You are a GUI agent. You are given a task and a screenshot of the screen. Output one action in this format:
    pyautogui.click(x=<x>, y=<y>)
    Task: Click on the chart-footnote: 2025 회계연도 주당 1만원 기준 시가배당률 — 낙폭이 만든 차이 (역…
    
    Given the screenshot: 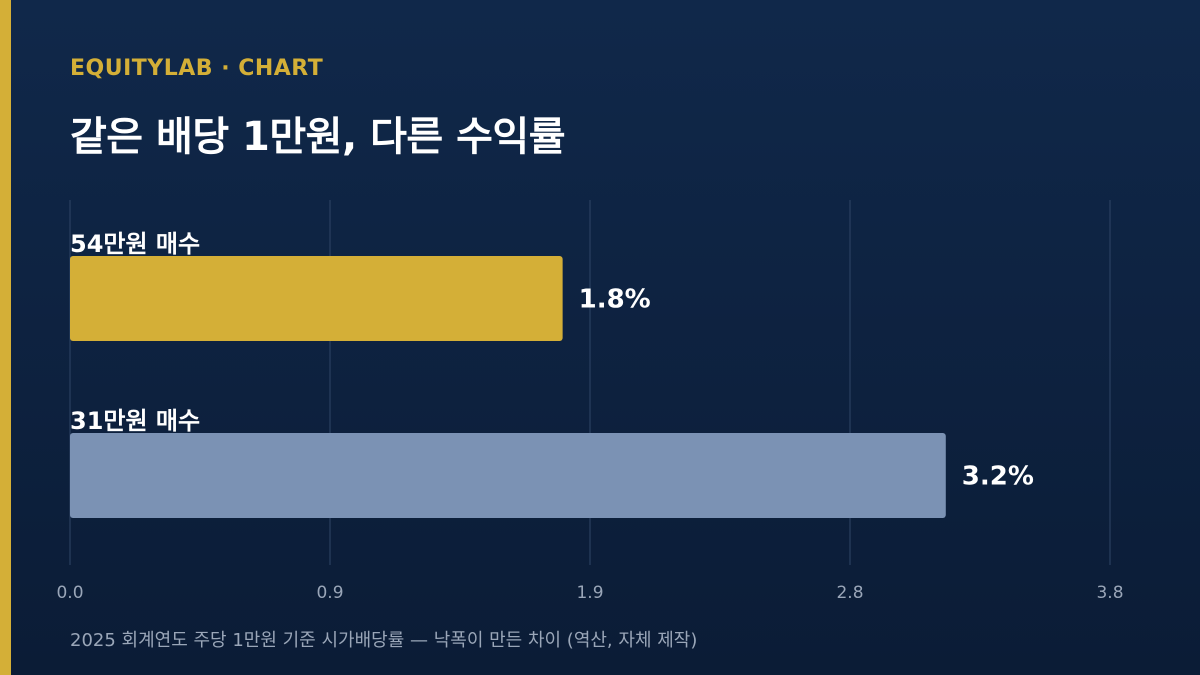 What is the action you would take?
    pyautogui.click(x=384, y=640)
    